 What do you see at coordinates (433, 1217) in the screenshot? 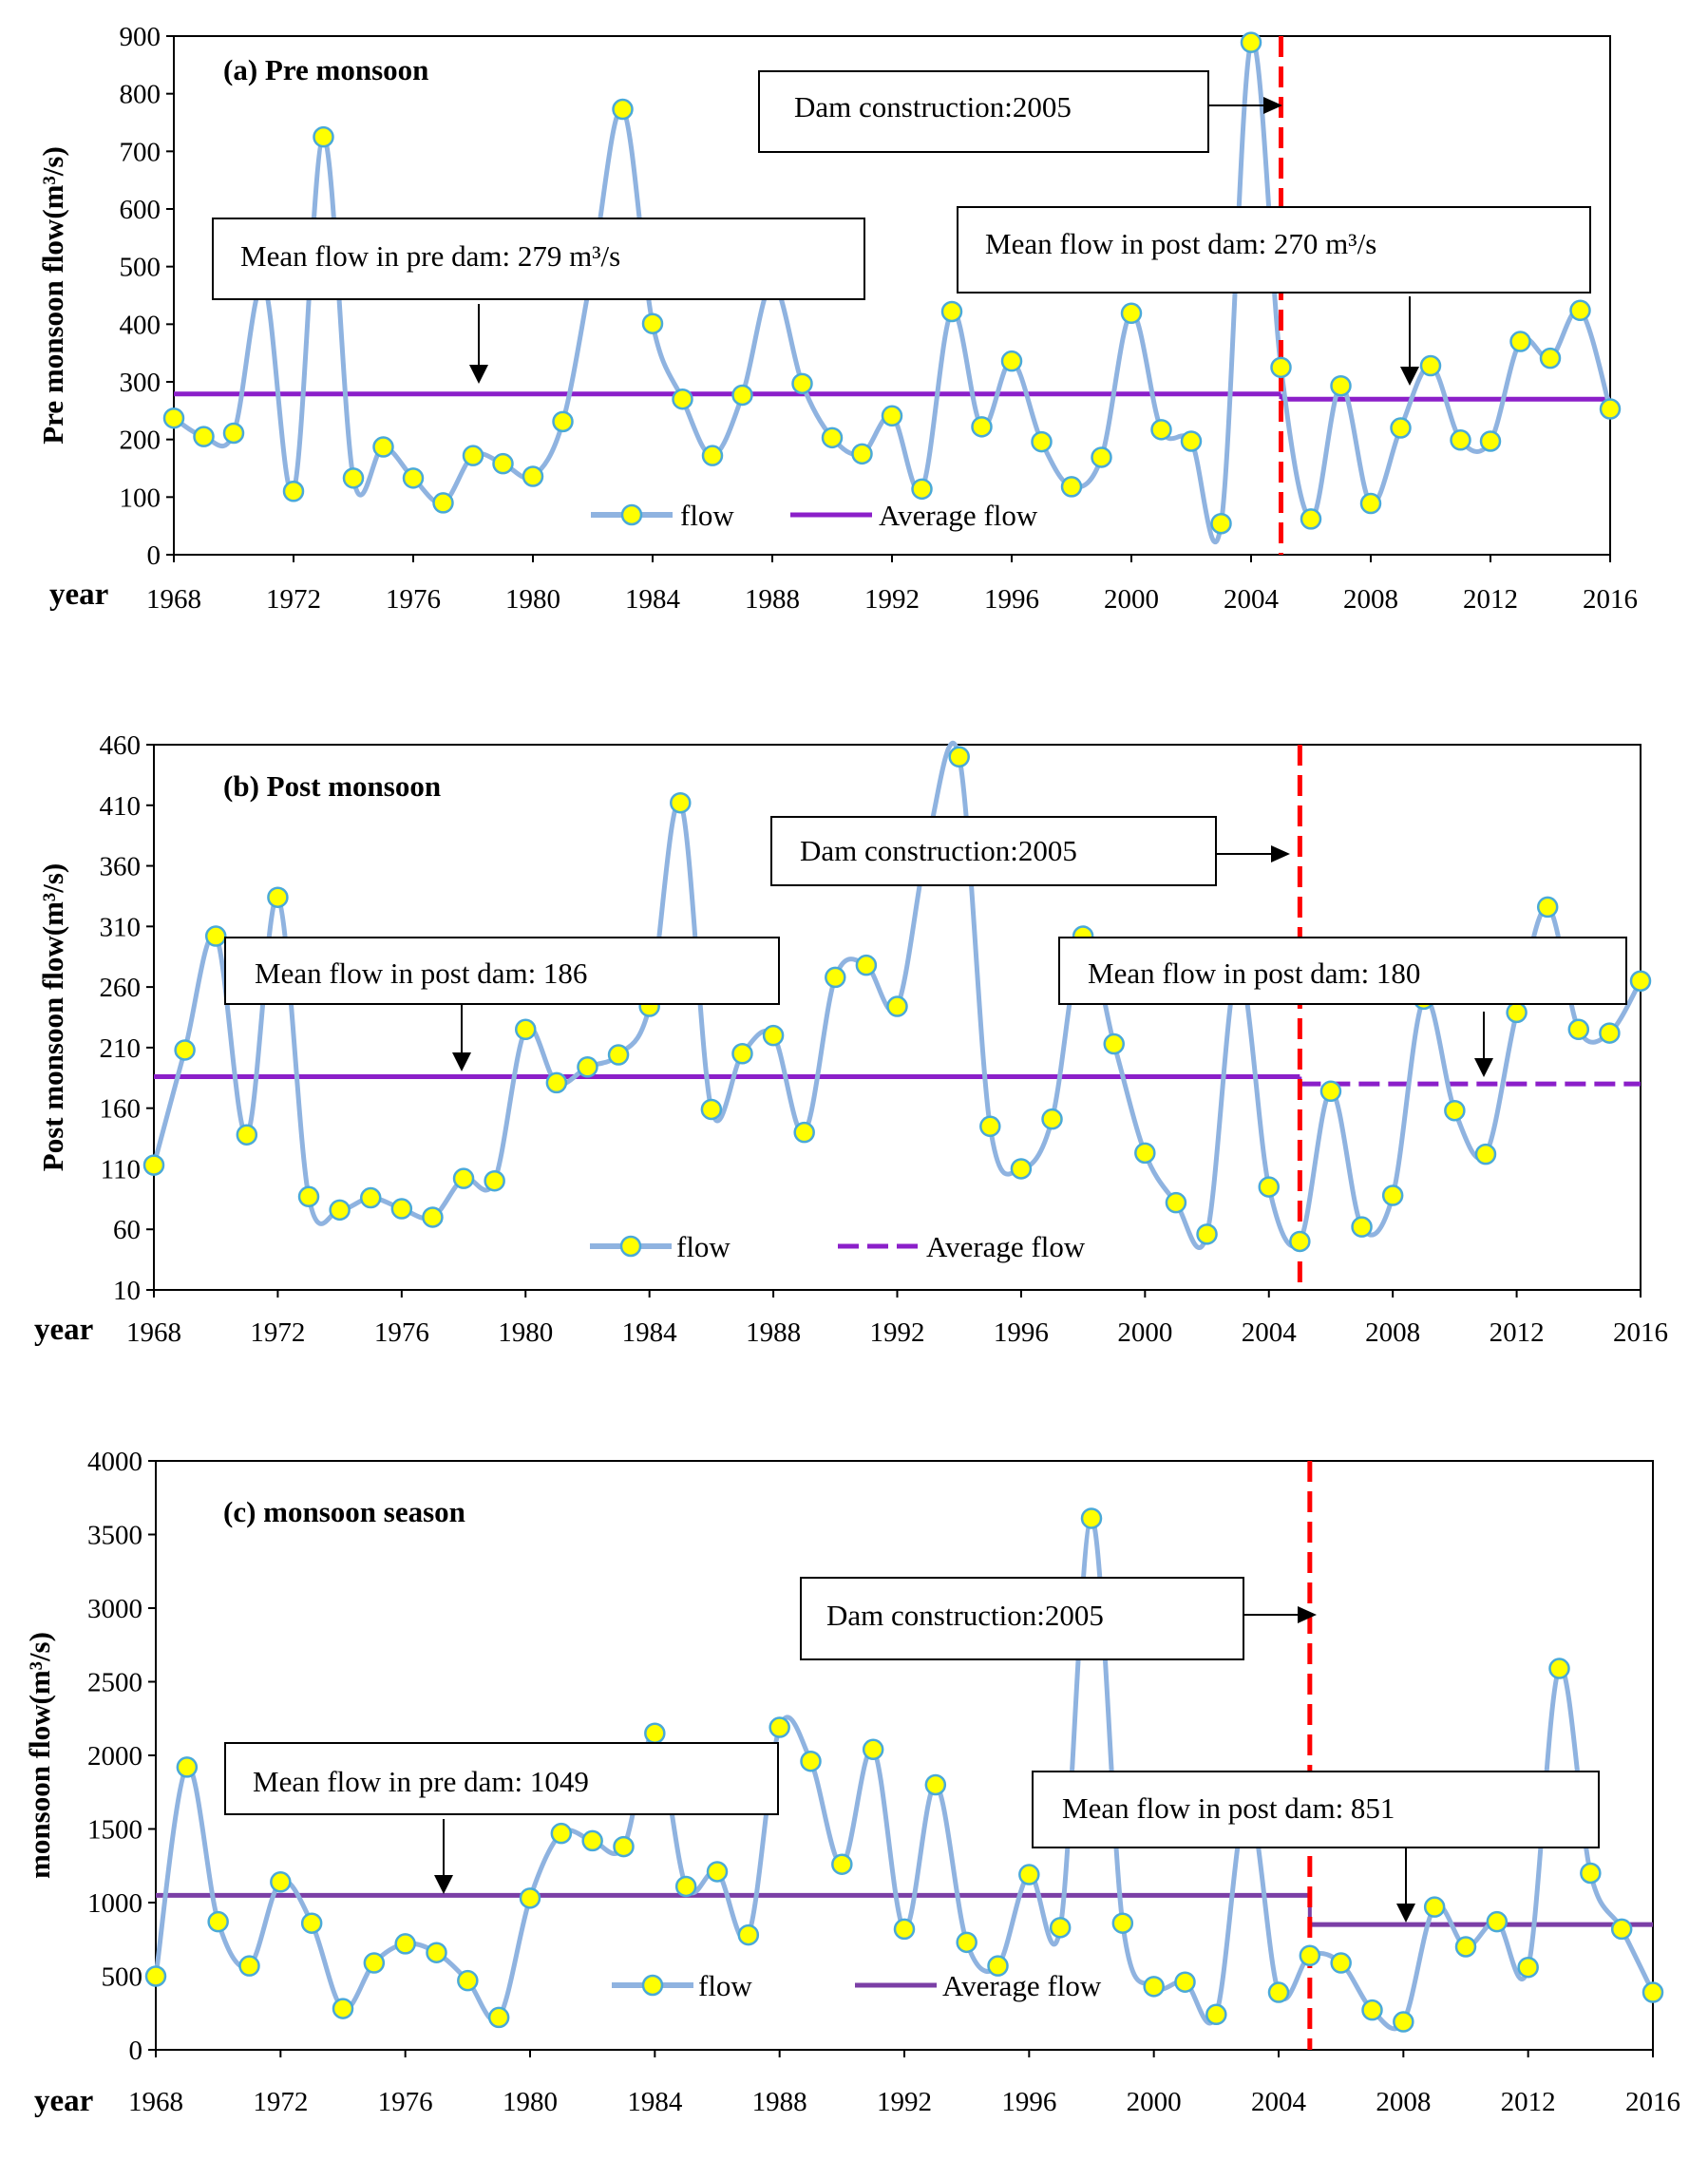
I see `flow-point-1977` at bounding box center [433, 1217].